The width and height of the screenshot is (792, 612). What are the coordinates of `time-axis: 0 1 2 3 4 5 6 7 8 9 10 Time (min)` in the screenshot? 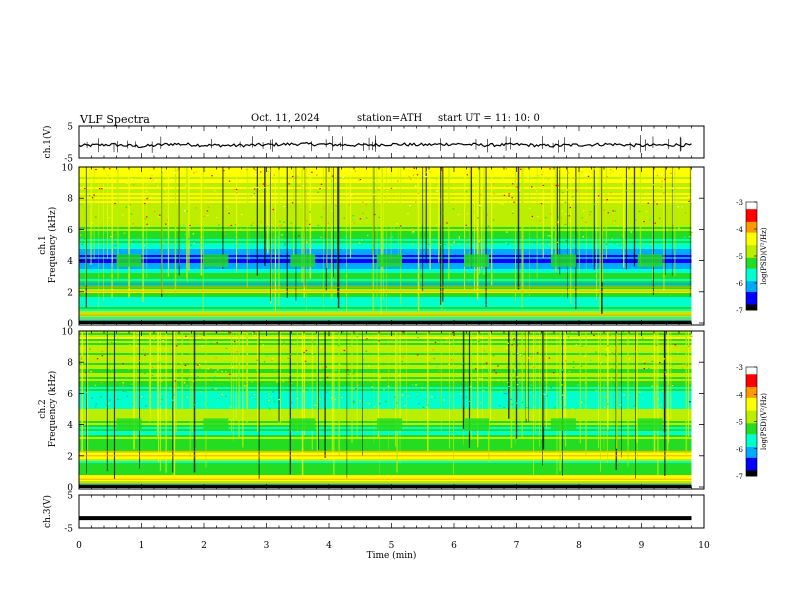 It's located at (393, 551).